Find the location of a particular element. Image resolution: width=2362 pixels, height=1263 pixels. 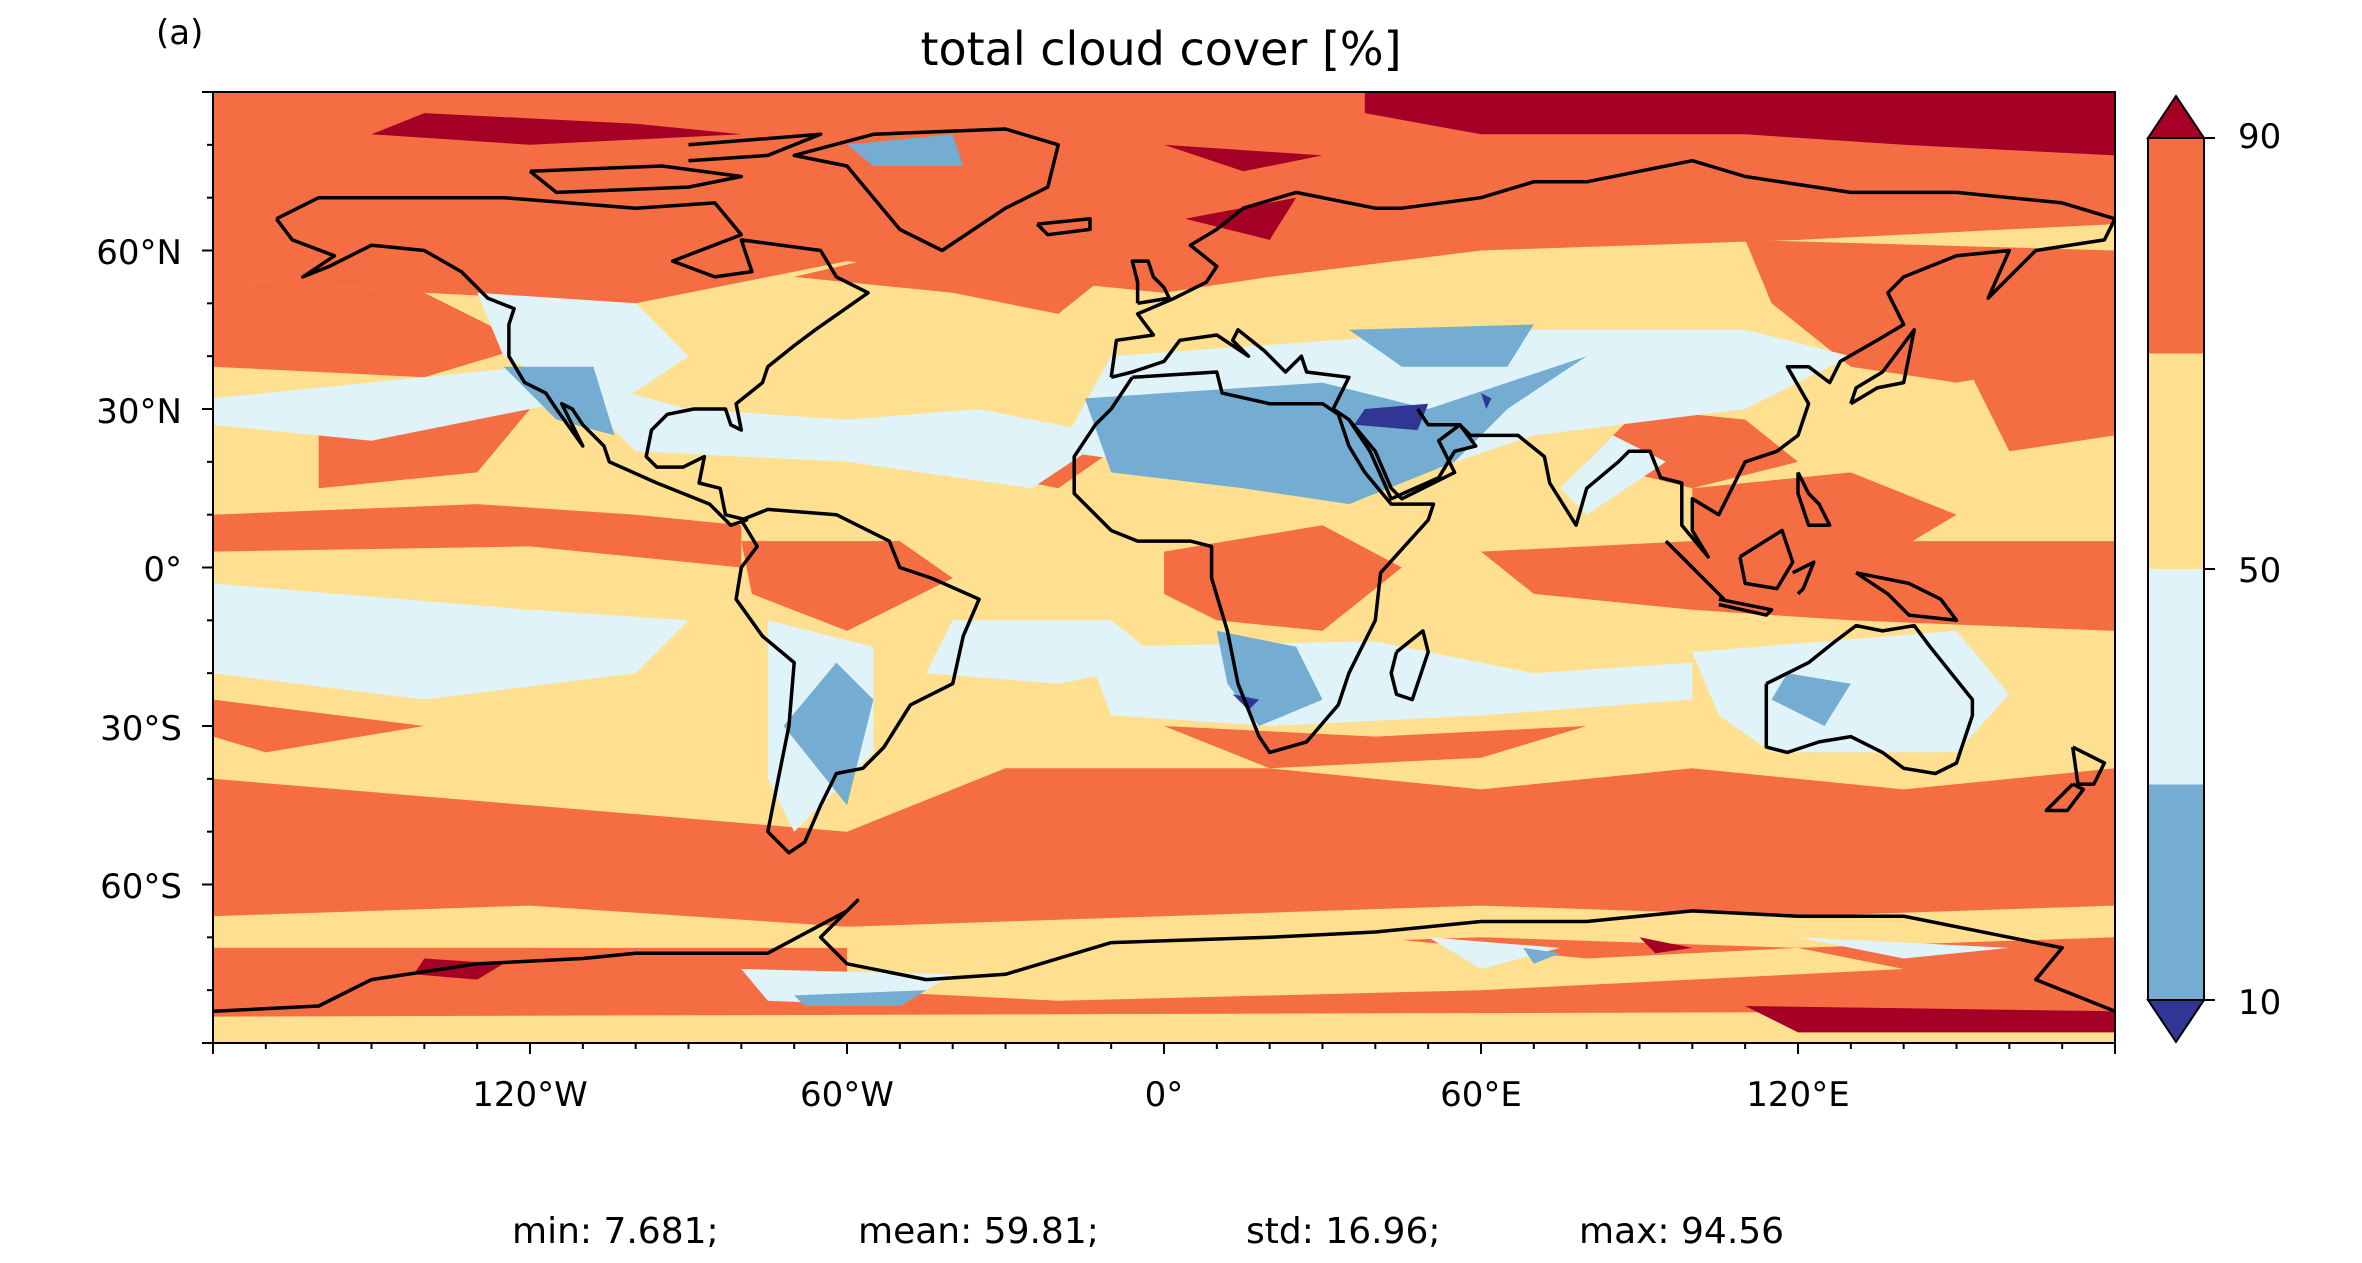

colorbar-label-10: 10 is located at coordinates (2259, 1003).